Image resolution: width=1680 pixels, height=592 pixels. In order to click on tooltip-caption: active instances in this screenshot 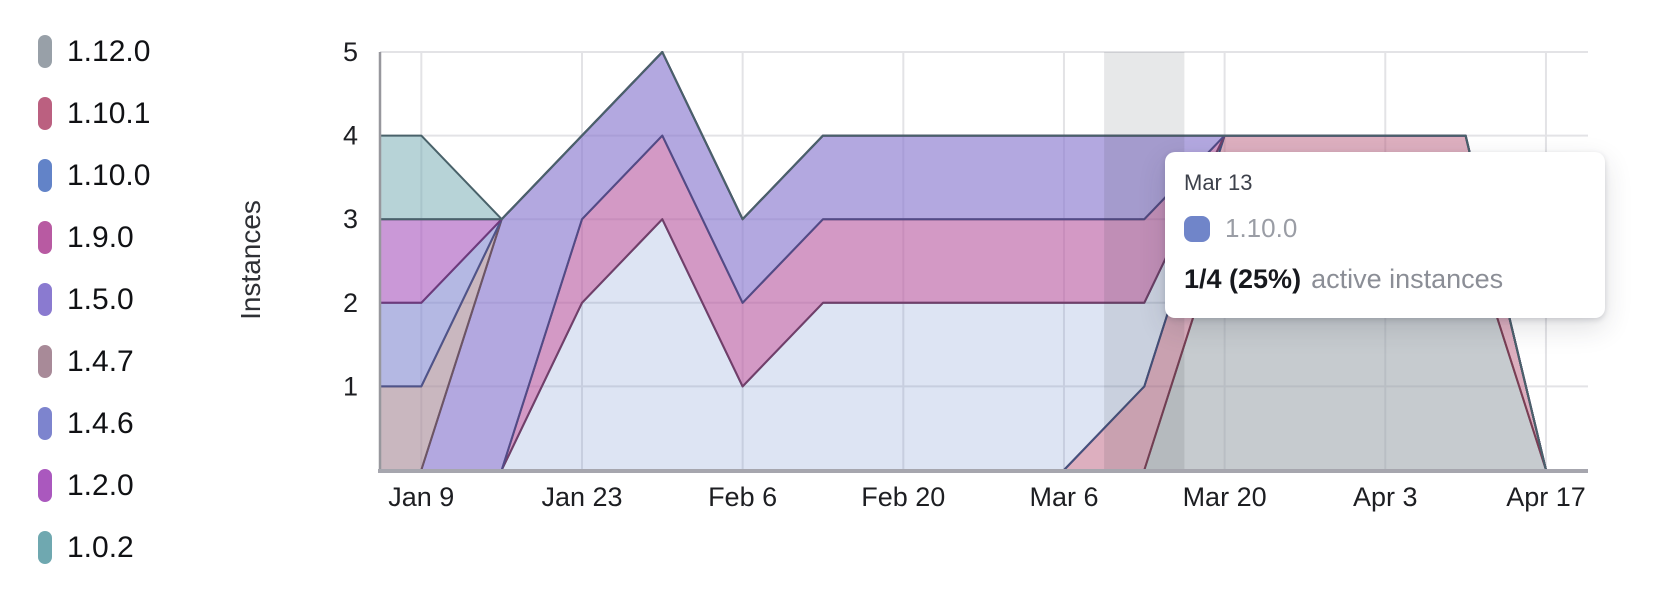, I will do `click(1407, 279)`.